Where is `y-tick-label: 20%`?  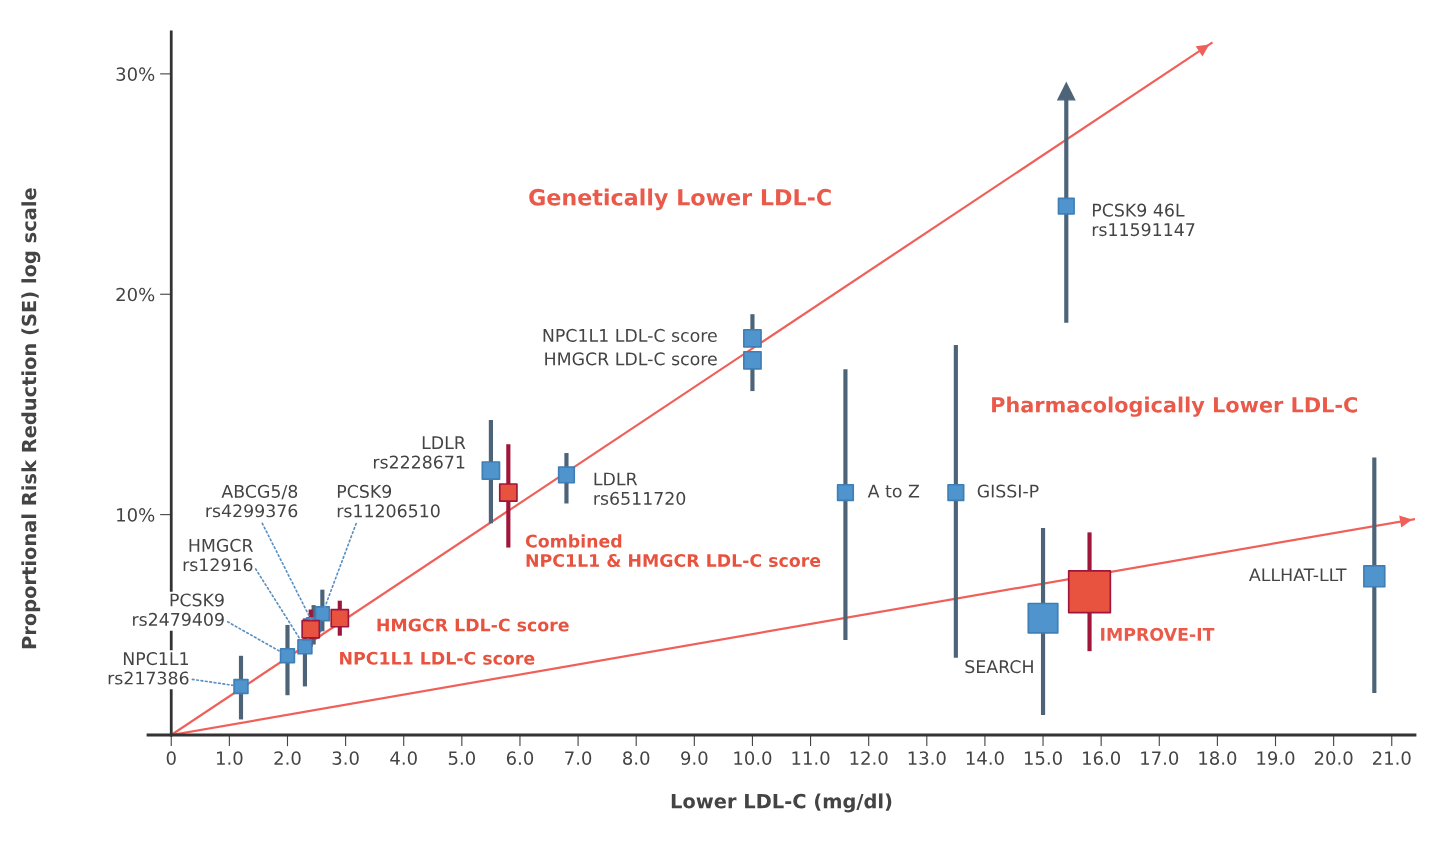 y-tick-label: 20% is located at coordinates (135, 294).